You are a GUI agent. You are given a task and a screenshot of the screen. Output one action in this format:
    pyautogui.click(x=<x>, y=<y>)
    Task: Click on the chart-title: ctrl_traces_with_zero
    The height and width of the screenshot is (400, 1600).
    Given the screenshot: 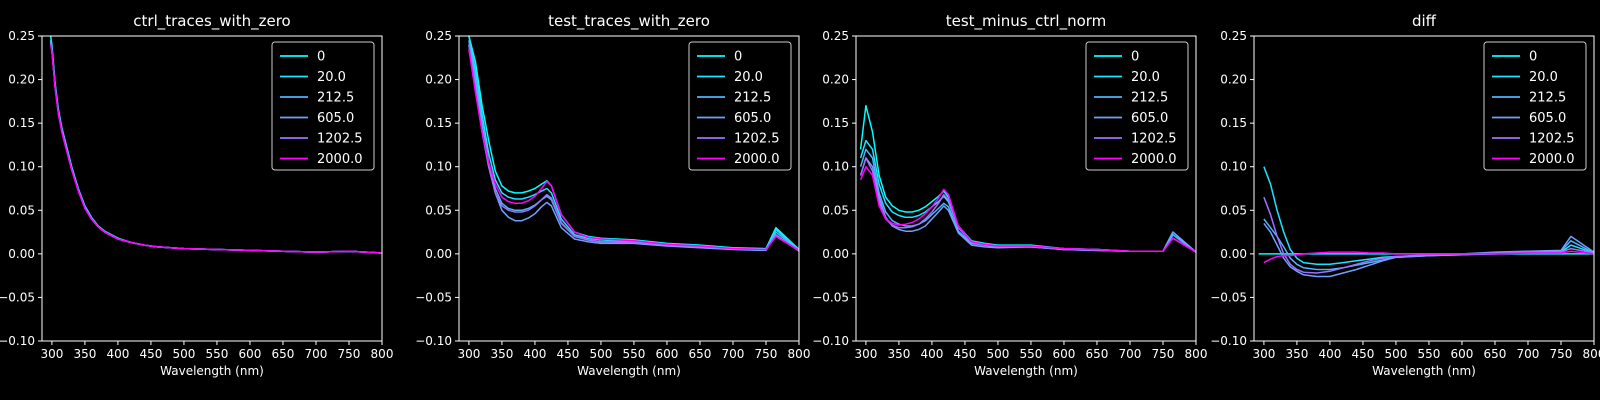 What is the action you would take?
    pyautogui.click(x=211, y=21)
    